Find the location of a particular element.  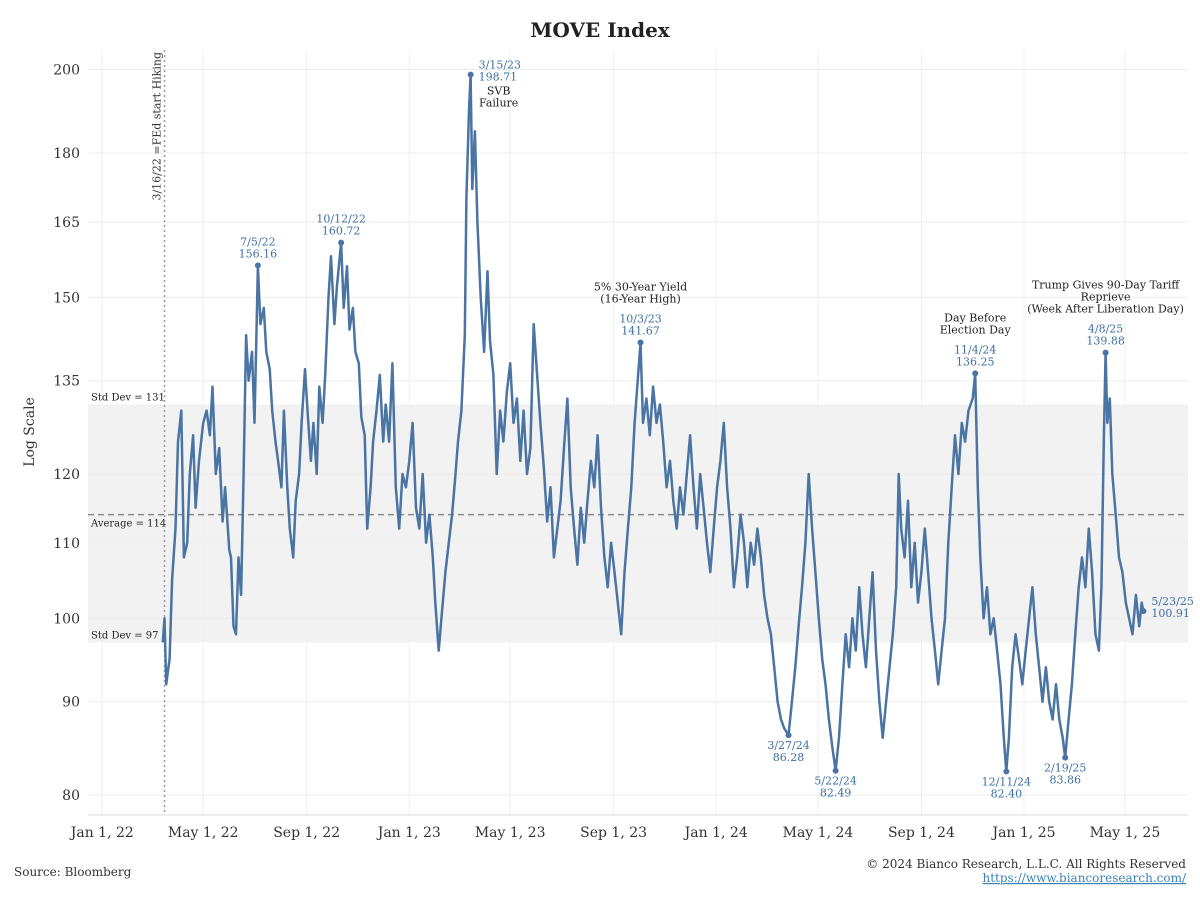

annotation-value: 156.16 is located at coordinates (258, 253).